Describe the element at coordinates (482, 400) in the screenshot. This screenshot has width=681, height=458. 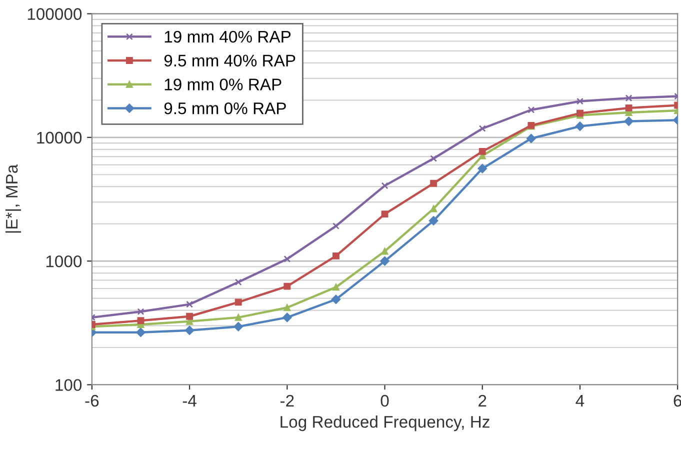
I see `x-tick-label: 2` at that location.